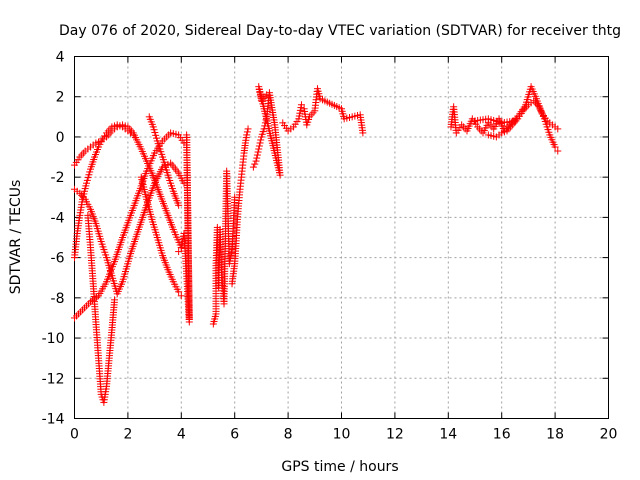 Image resolution: width=640 pixels, height=480 pixels. What do you see at coordinates (555, 435) in the screenshot?
I see `x-tick-label: 18` at bounding box center [555, 435].